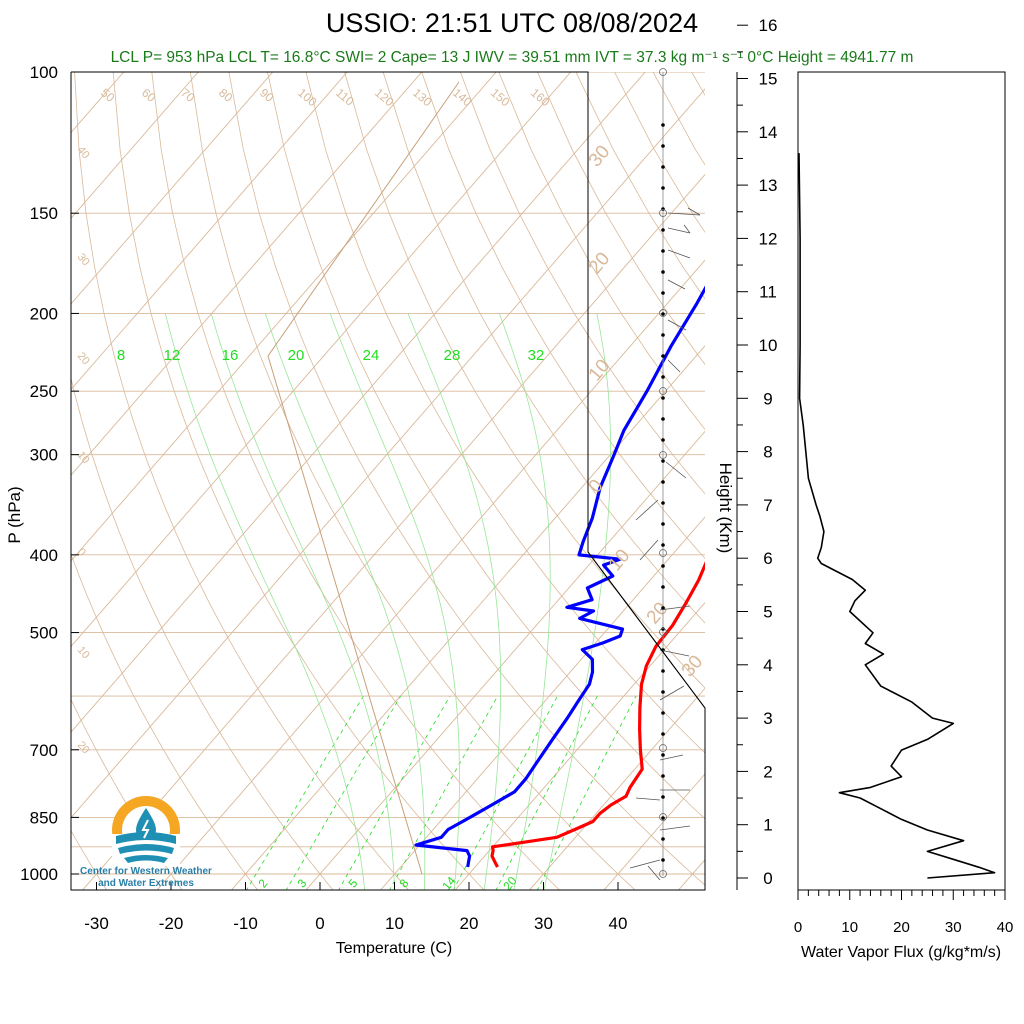  I want to click on pressure-tick-label: 200, so click(44, 313).